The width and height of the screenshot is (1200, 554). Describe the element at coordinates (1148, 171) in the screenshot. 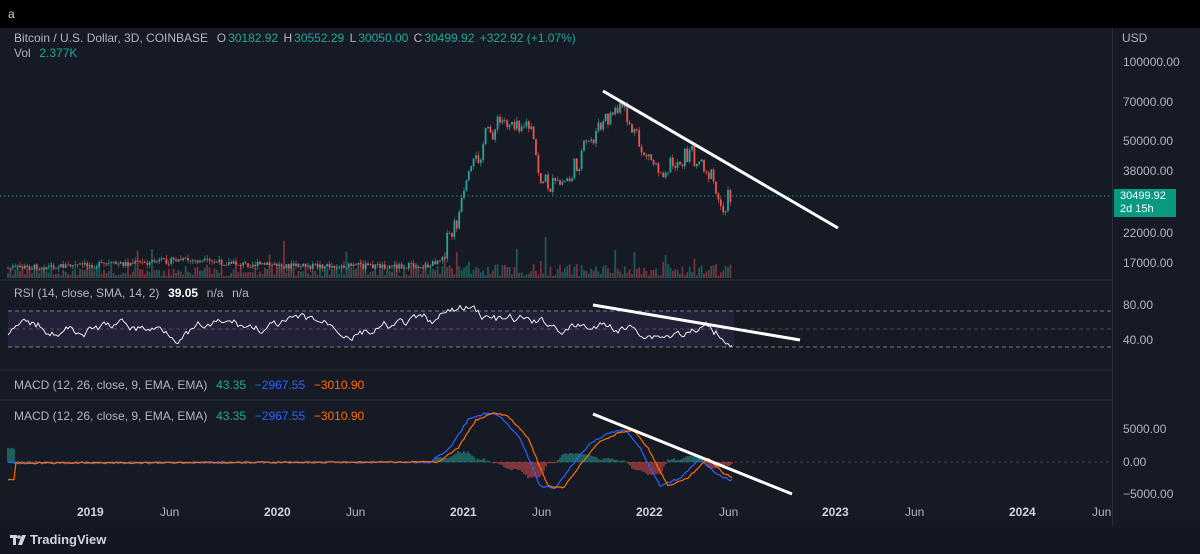

I see `price-tick: 38000.00` at that location.